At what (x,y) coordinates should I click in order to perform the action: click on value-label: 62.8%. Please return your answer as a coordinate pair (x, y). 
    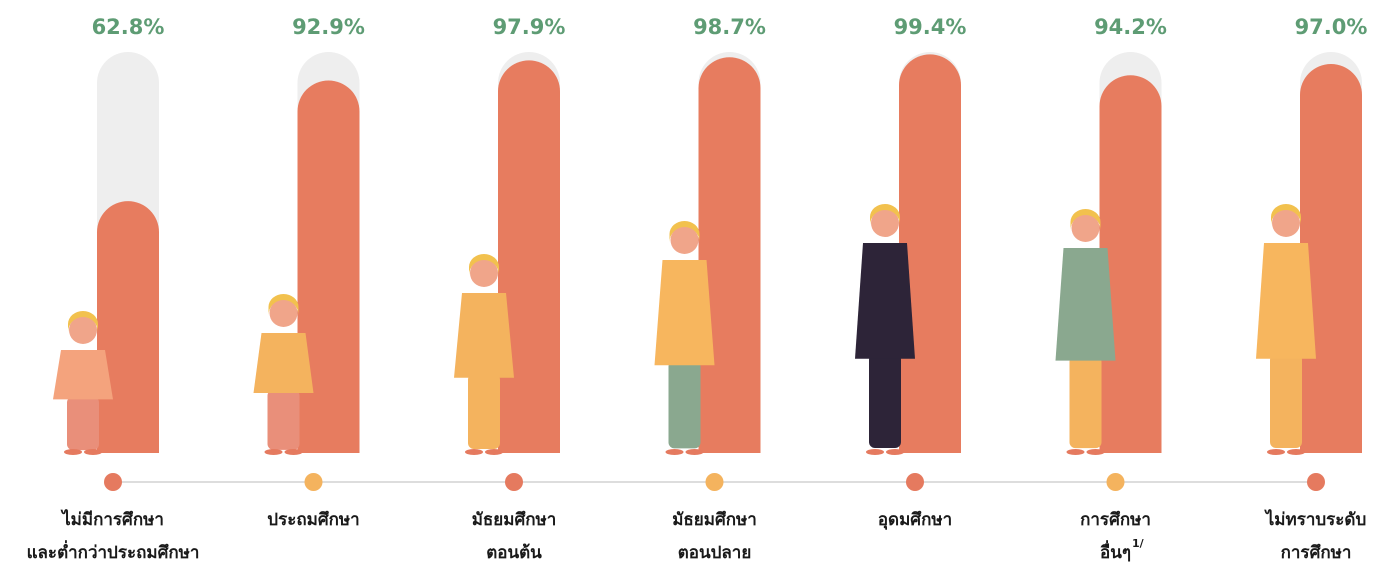
    Looking at the image, I should click on (128, 27).